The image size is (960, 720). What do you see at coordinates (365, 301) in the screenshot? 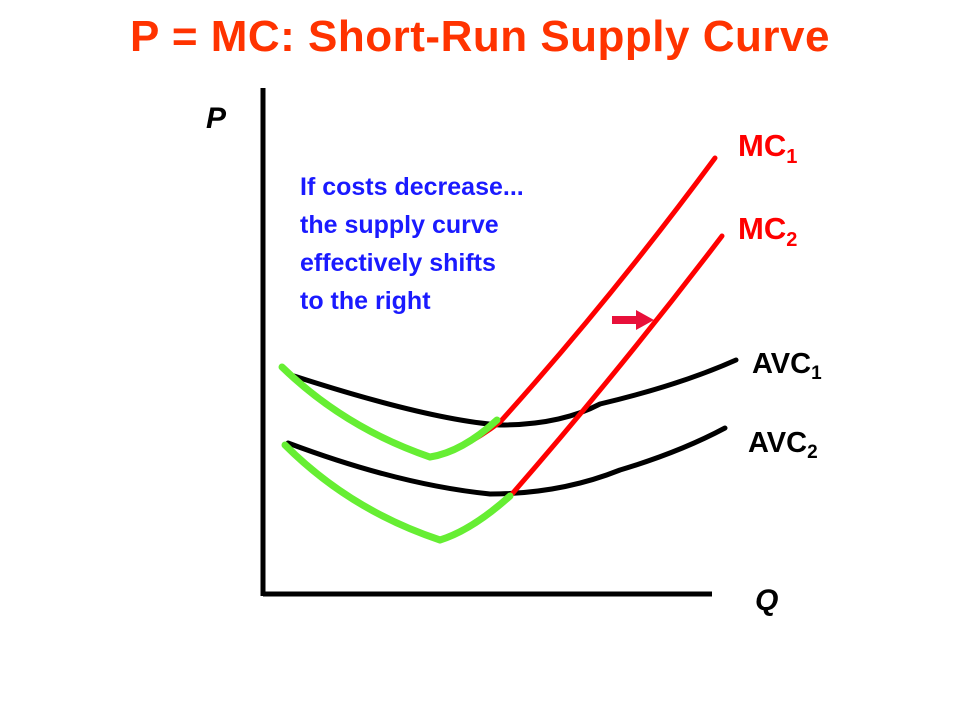
I see `annotation-line: to the right` at bounding box center [365, 301].